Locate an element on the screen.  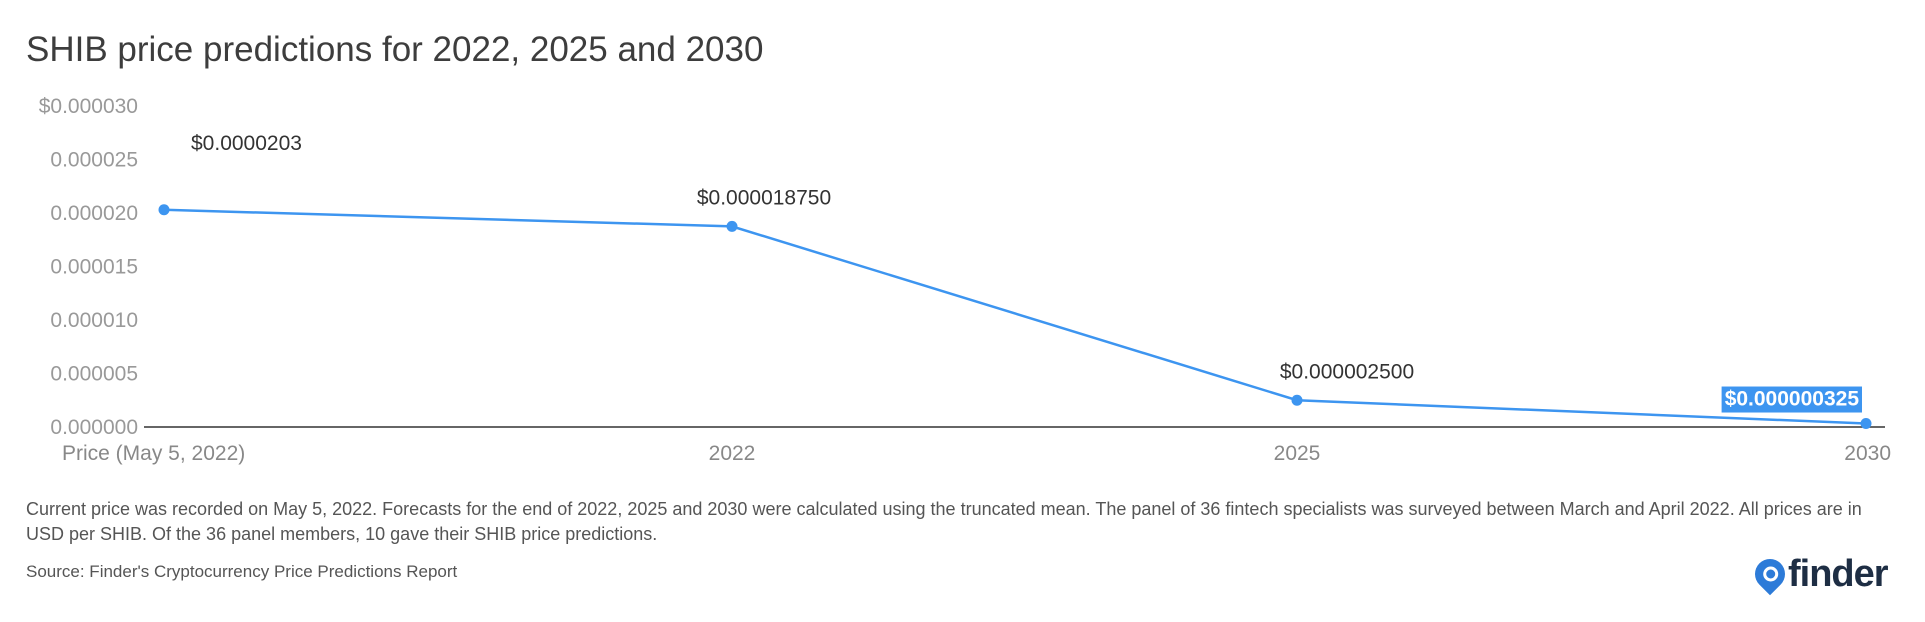
x-axis-tick-labels: Price (May 5, 2022) 2022 2025 2030 is located at coordinates (976, 453).